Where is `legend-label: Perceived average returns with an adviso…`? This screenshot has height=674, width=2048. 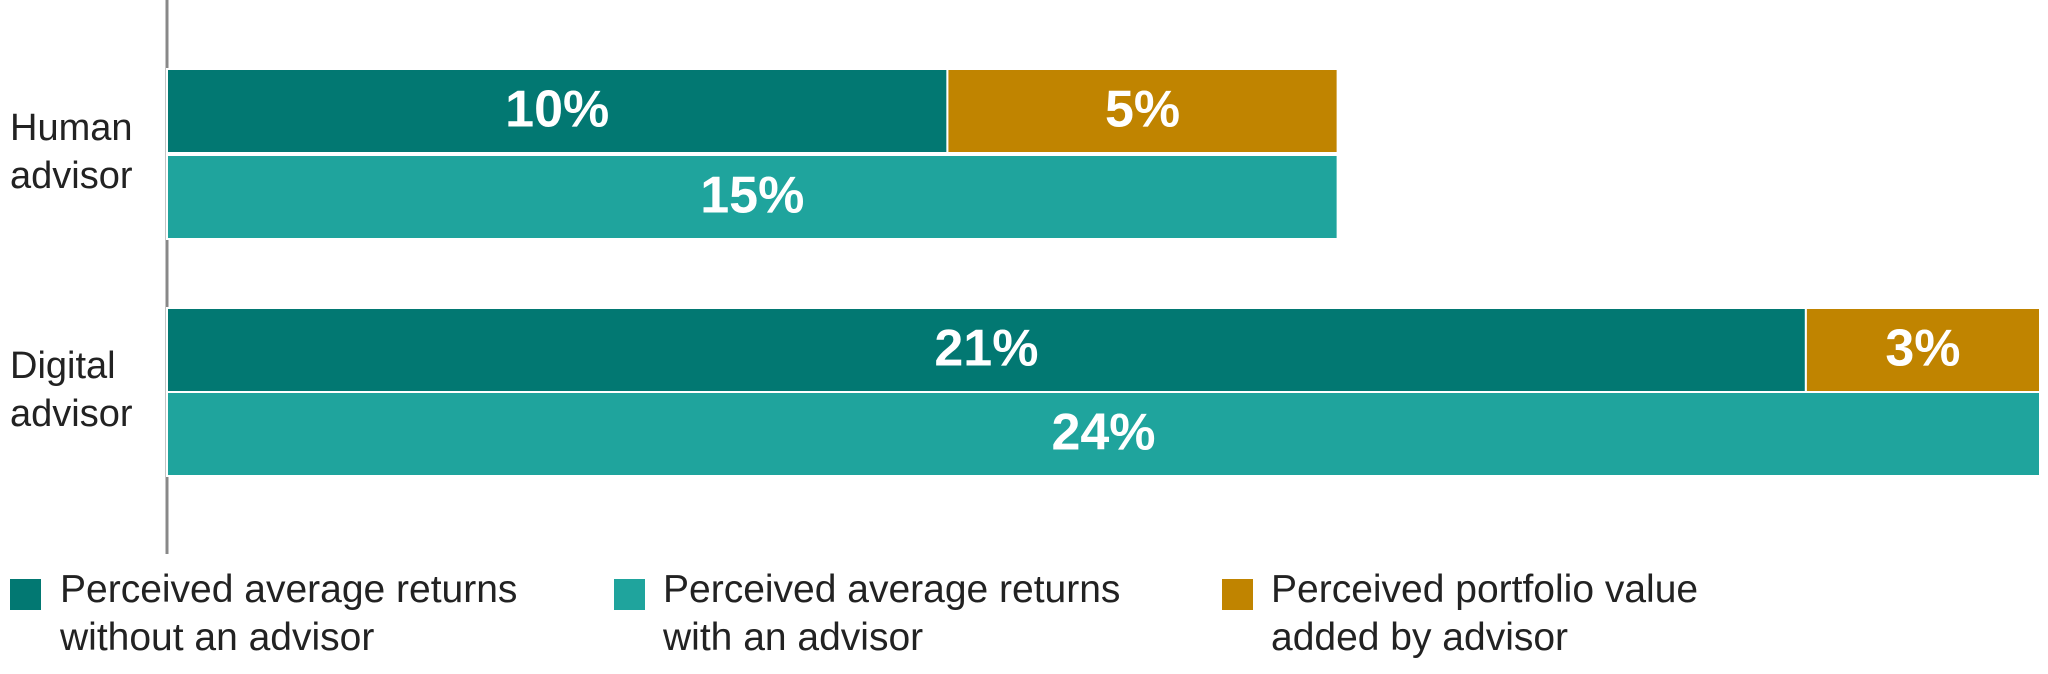
legend-label: Perceived average returns with an adviso… is located at coordinates (892, 613).